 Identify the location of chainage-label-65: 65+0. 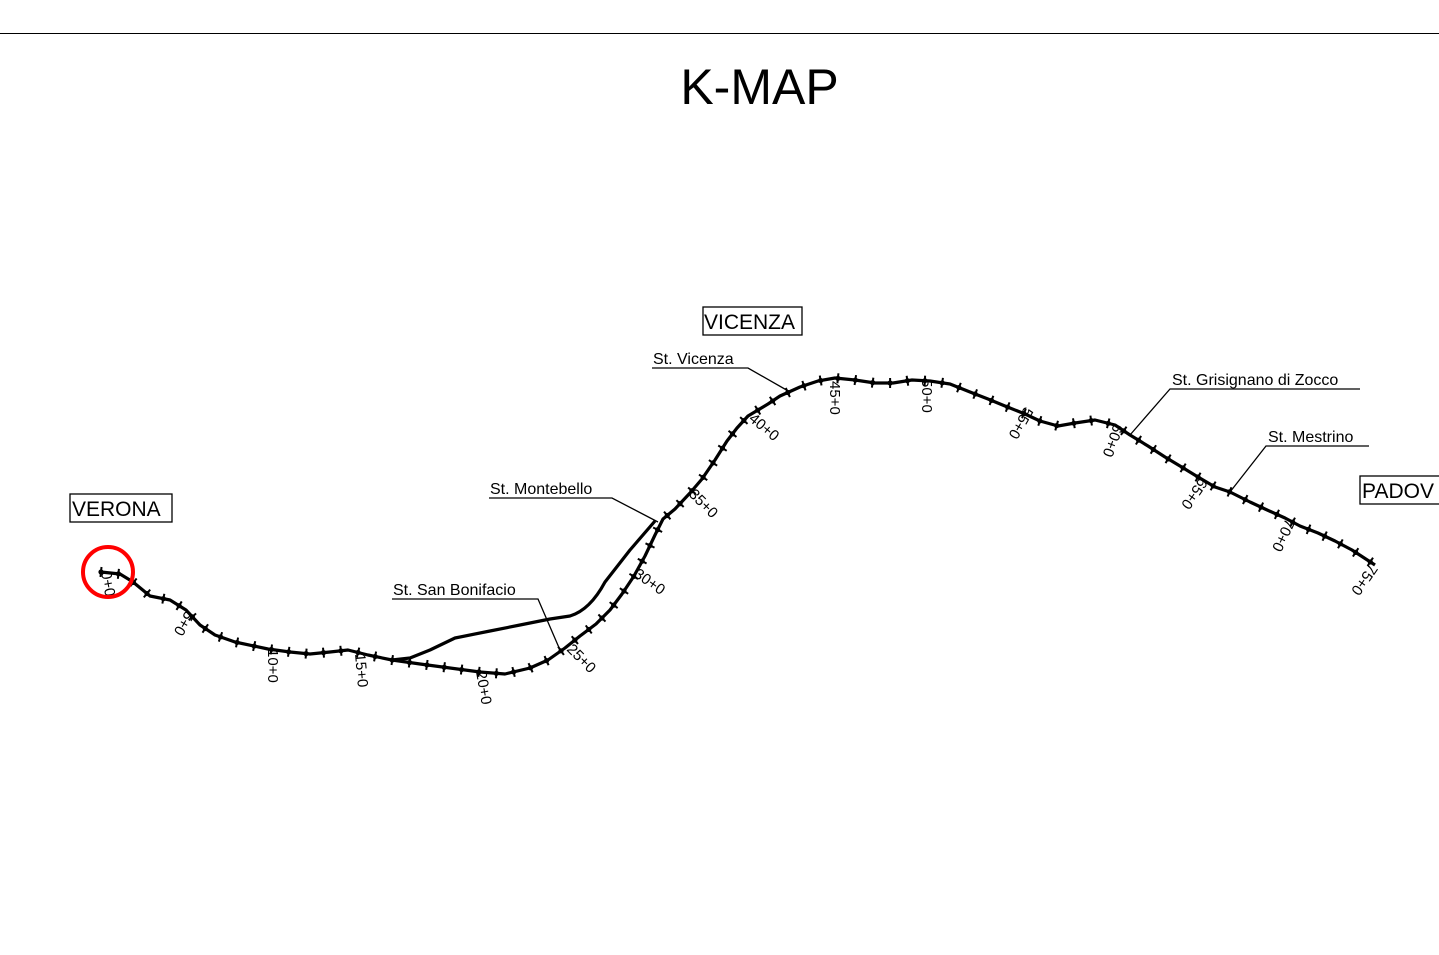
(1193, 493).